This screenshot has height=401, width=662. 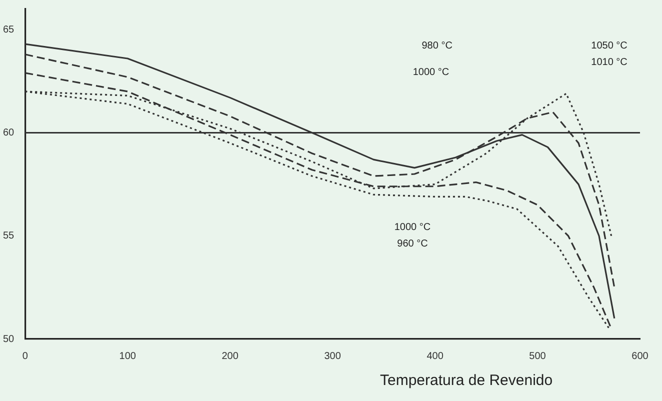 I want to click on x-tick-label: 100, so click(x=127, y=356).